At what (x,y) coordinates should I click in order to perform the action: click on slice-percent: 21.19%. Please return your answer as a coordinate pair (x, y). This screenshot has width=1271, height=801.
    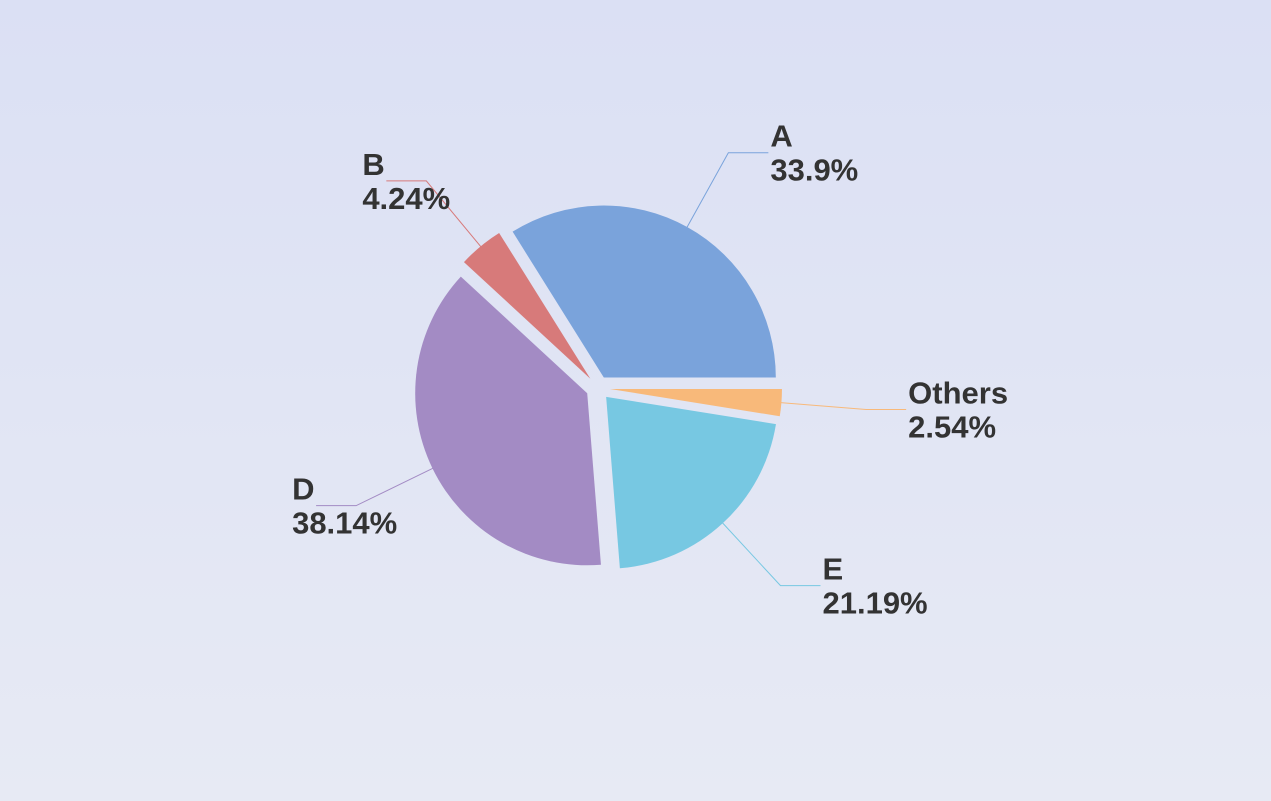
    Looking at the image, I should click on (874, 603).